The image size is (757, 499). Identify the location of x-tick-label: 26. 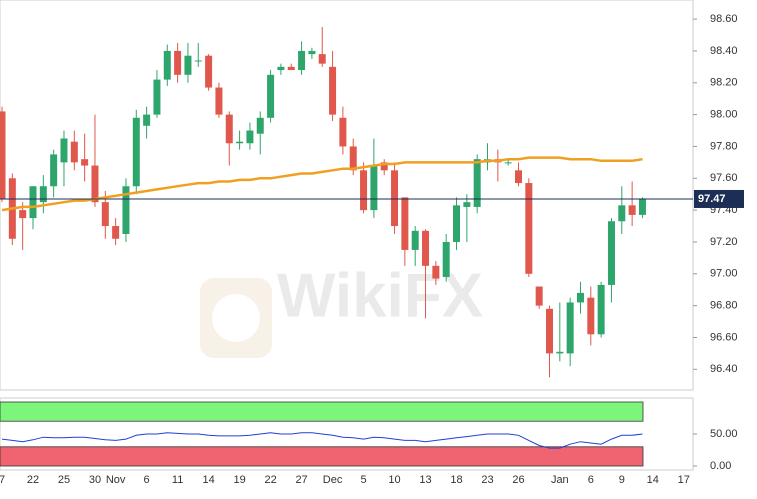
(518, 480).